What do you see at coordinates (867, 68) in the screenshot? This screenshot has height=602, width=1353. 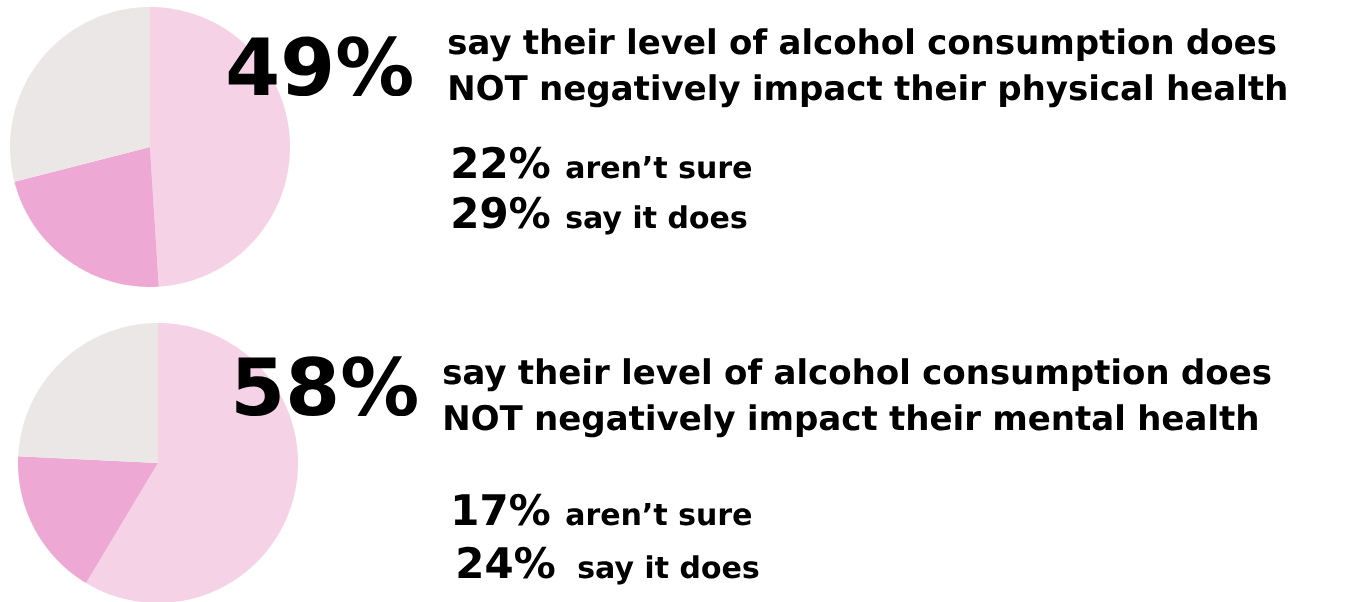 I see `text: say their level of alcohol consumption does NOT negatively impact their physical health` at bounding box center [867, 68].